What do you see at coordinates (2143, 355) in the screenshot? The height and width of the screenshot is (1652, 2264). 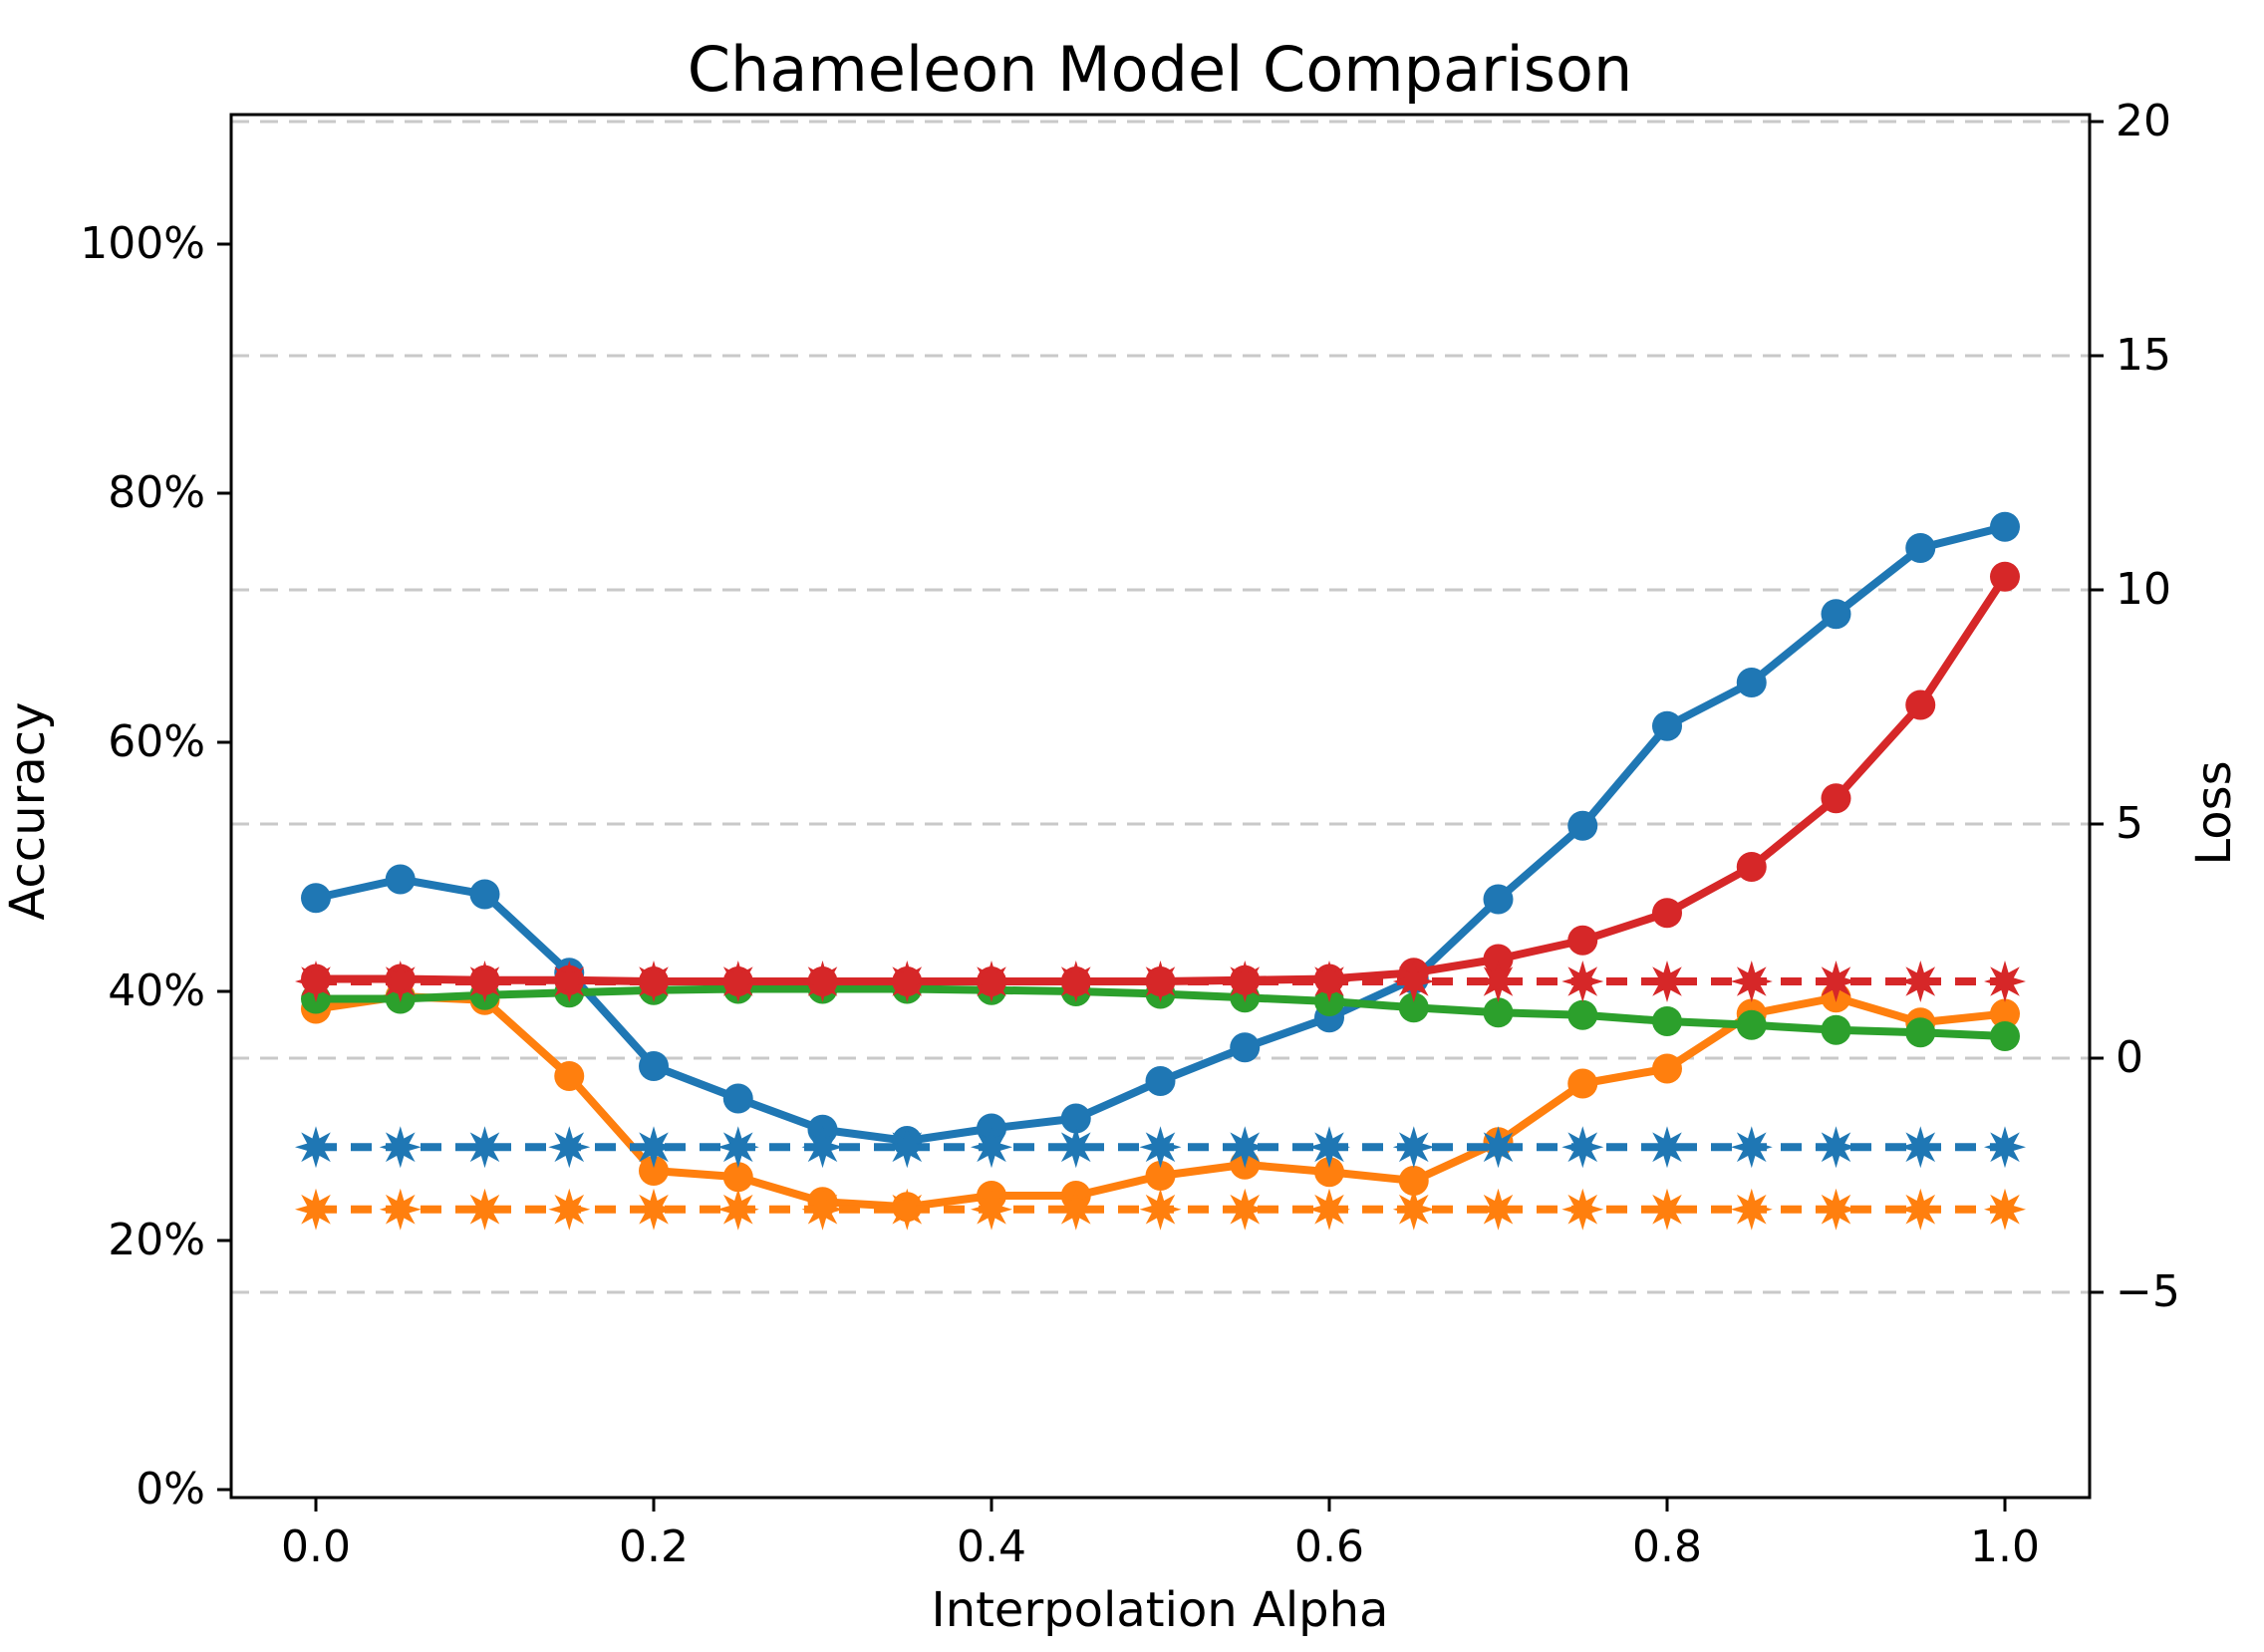 I see `y-right-tick-label: 15` at bounding box center [2143, 355].